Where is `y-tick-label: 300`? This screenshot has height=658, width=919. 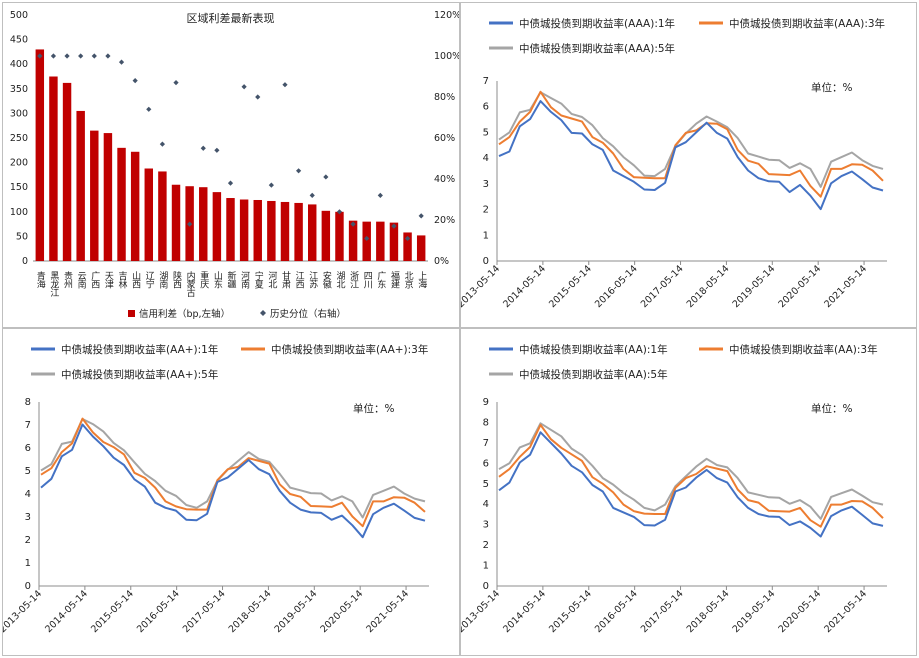 y-tick-label: 300 is located at coordinates (19, 113).